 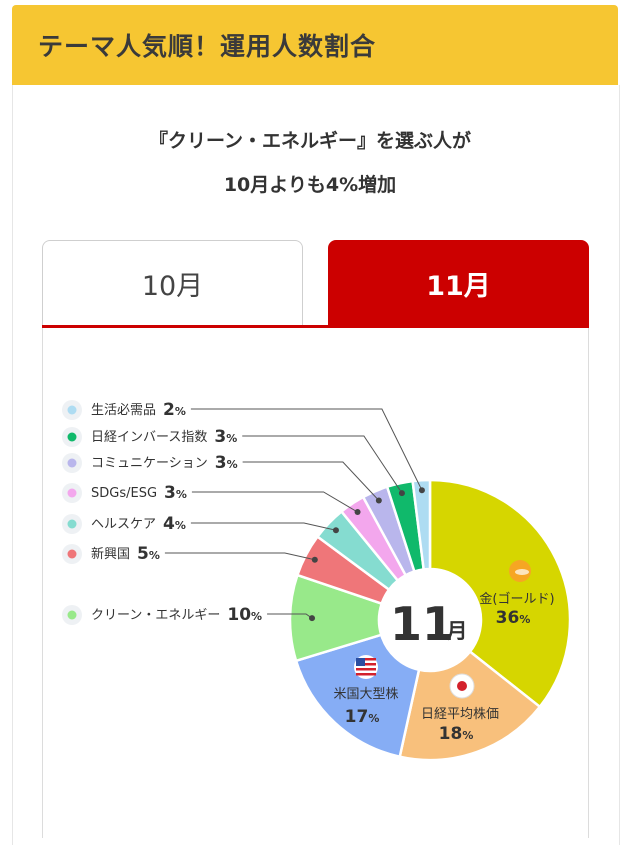 I want to click on donut-hole, so click(x=430, y=620).